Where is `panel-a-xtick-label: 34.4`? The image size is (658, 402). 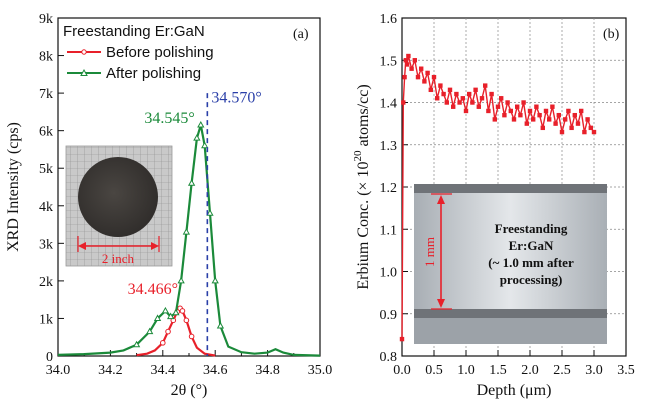 panel-a-xtick-label: 34.4 is located at coordinates (163, 370).